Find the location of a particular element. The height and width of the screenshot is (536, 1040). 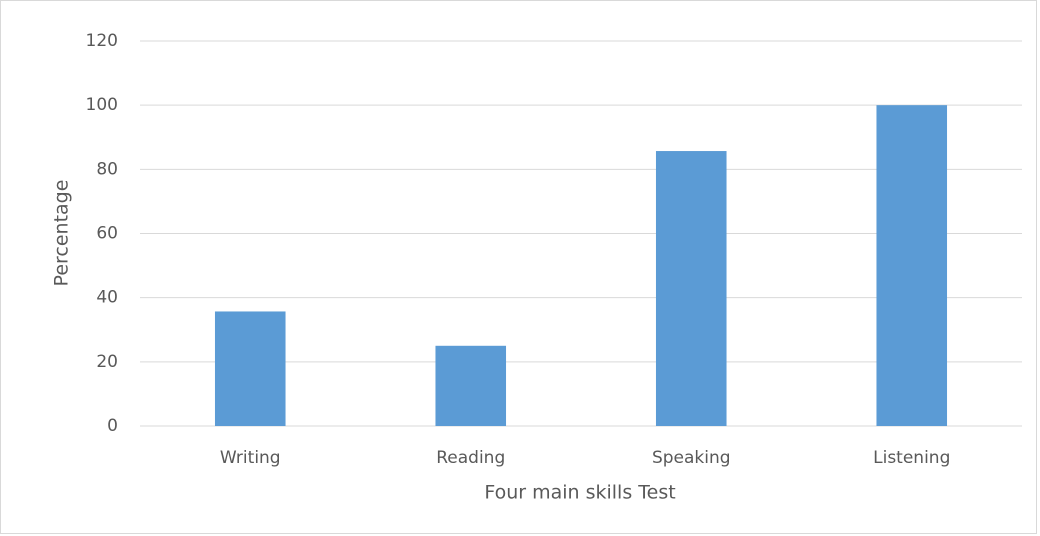

y-tick-label: 40 is located at coordinates (107, 298).